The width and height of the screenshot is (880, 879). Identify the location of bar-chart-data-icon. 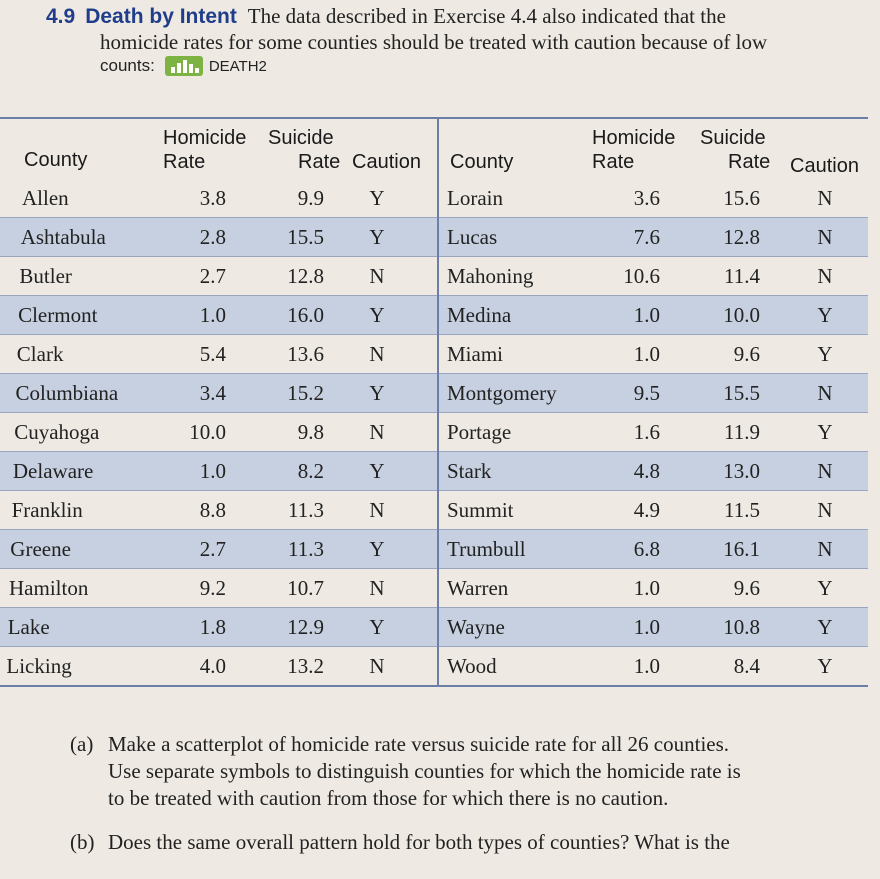
(183, 66).